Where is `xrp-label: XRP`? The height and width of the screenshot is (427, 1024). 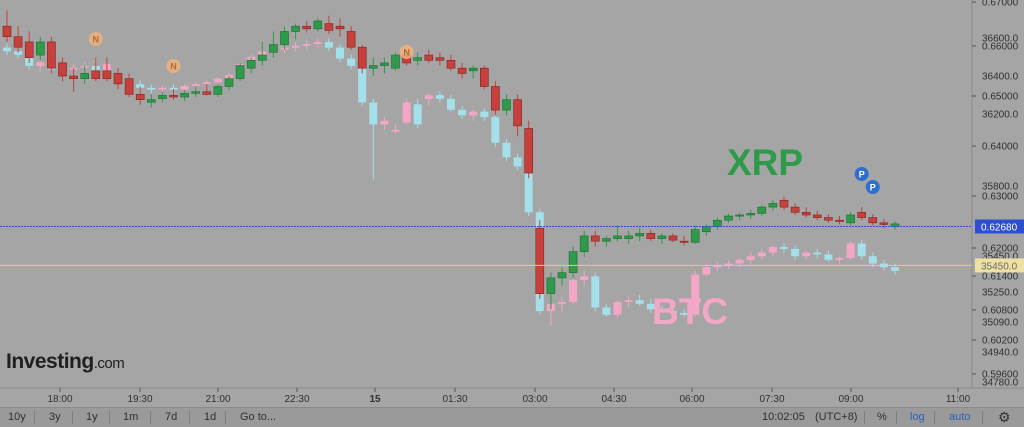 xrp-label: XRP is located at coordinates (765, 162).